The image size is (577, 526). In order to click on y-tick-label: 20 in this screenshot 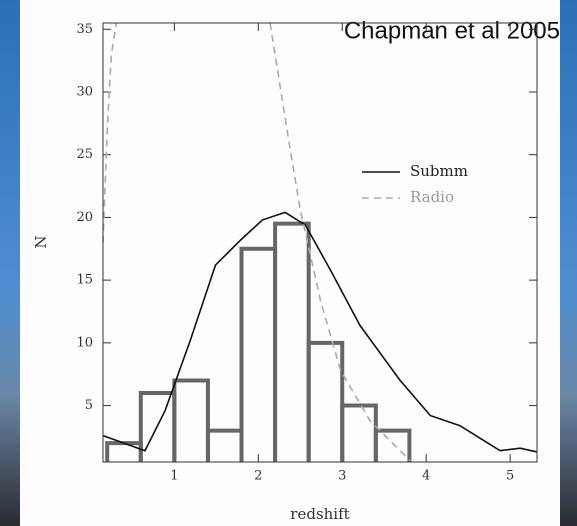, I will do `click(84, 217)`.